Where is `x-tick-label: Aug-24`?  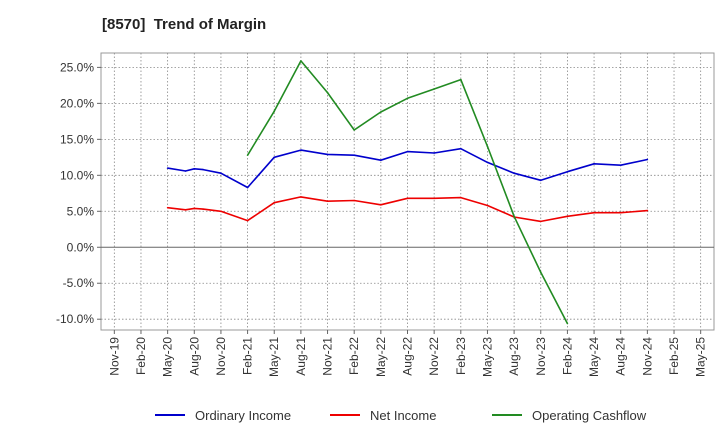 x-tick-label: Aug-24 is located at coordinates (621, 356).